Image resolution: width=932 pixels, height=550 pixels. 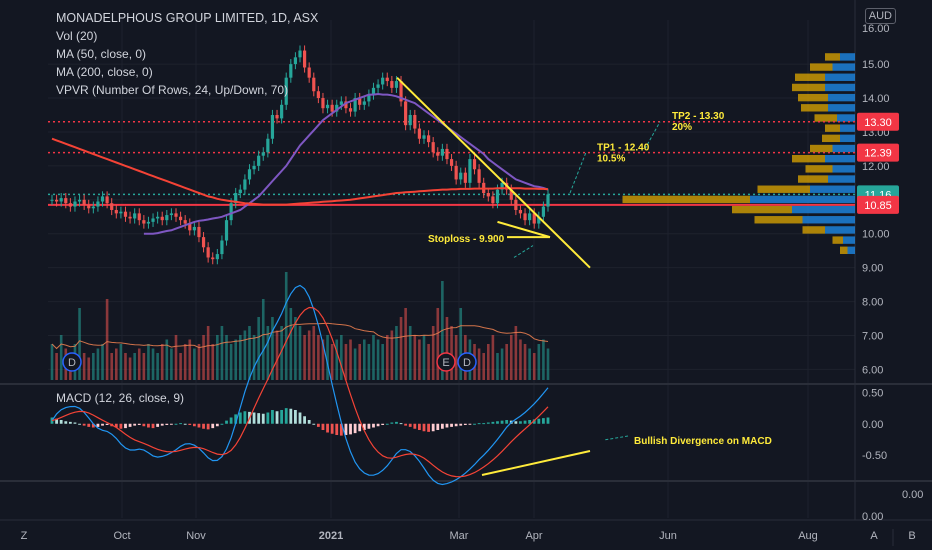 I want to click on auto-scale-button: A, so click(x=874, y=536).